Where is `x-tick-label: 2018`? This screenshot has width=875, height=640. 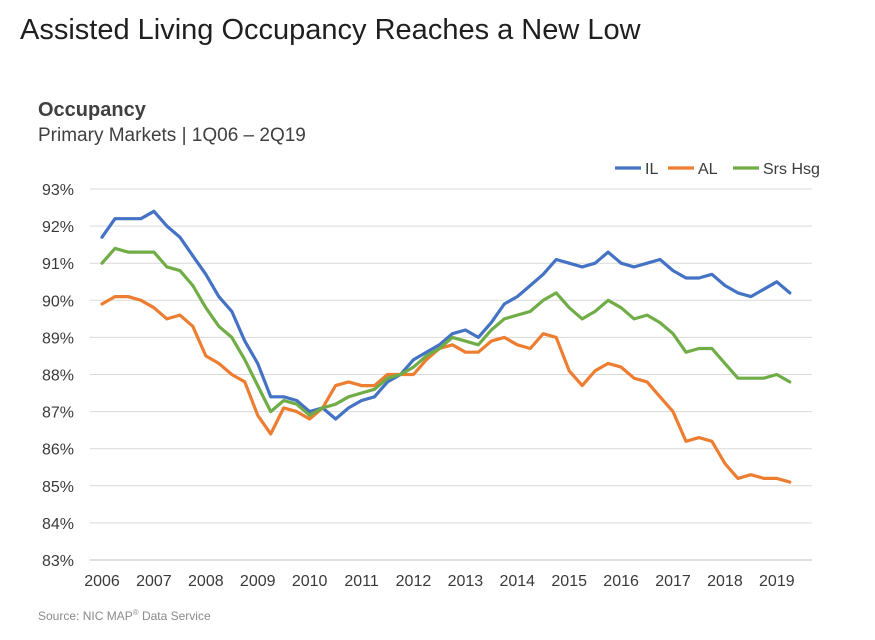
x-tick-label: 2018 is located at coordinates (725, 581).